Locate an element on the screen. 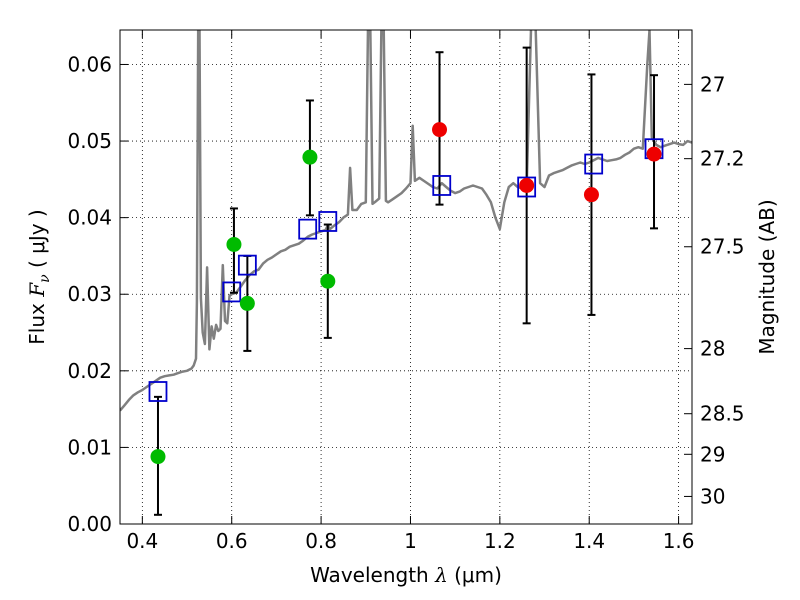 Image resolution: width=800 pixels, height=600 pixels. x-tick-label: 1.4 is located at coordinates (589, 541).